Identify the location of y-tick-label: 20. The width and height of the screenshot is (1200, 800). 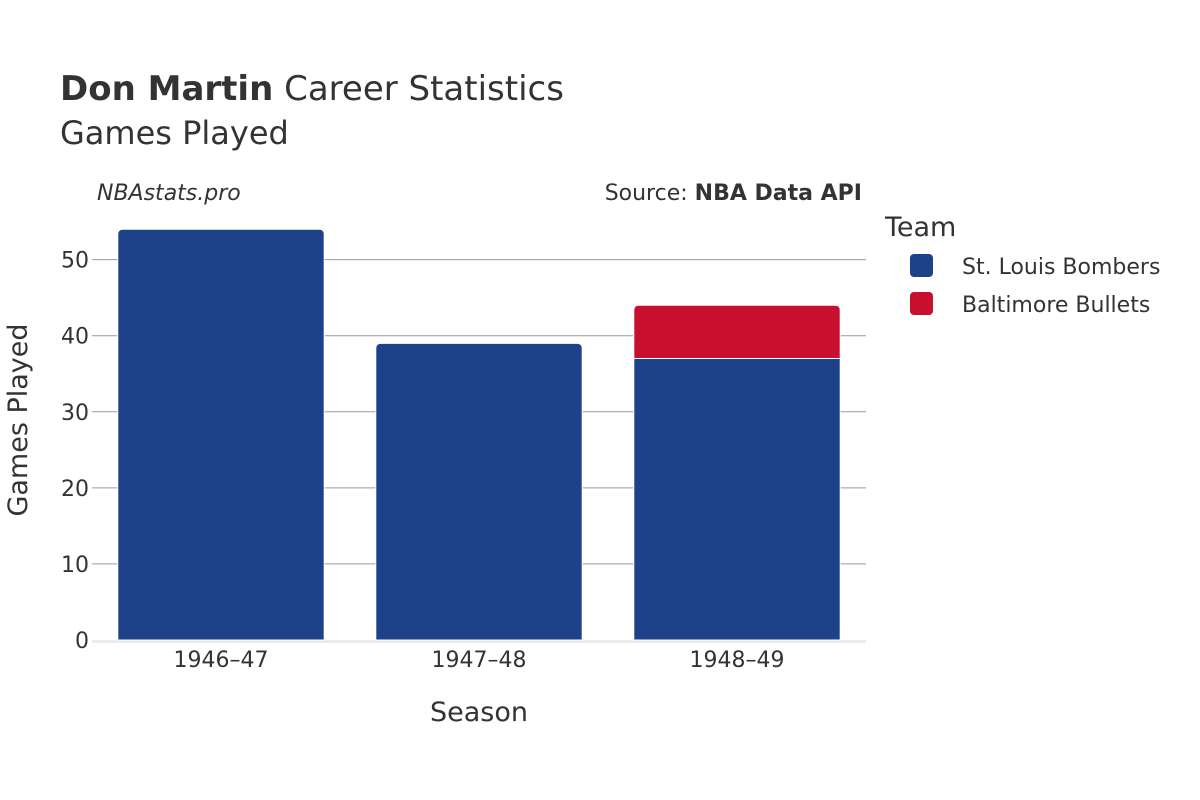
(75, 489).